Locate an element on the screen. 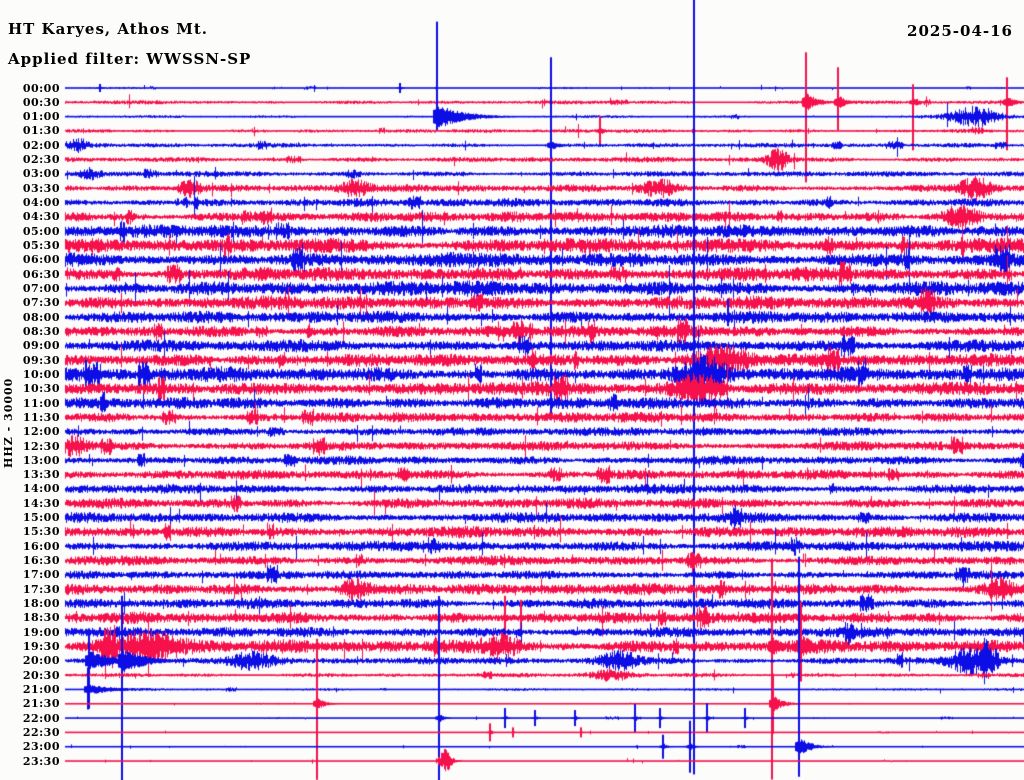 Image resolution: width=1024 pixels, height=780 pixels. time-label: 05:30 is located at coordinates (41, 246).